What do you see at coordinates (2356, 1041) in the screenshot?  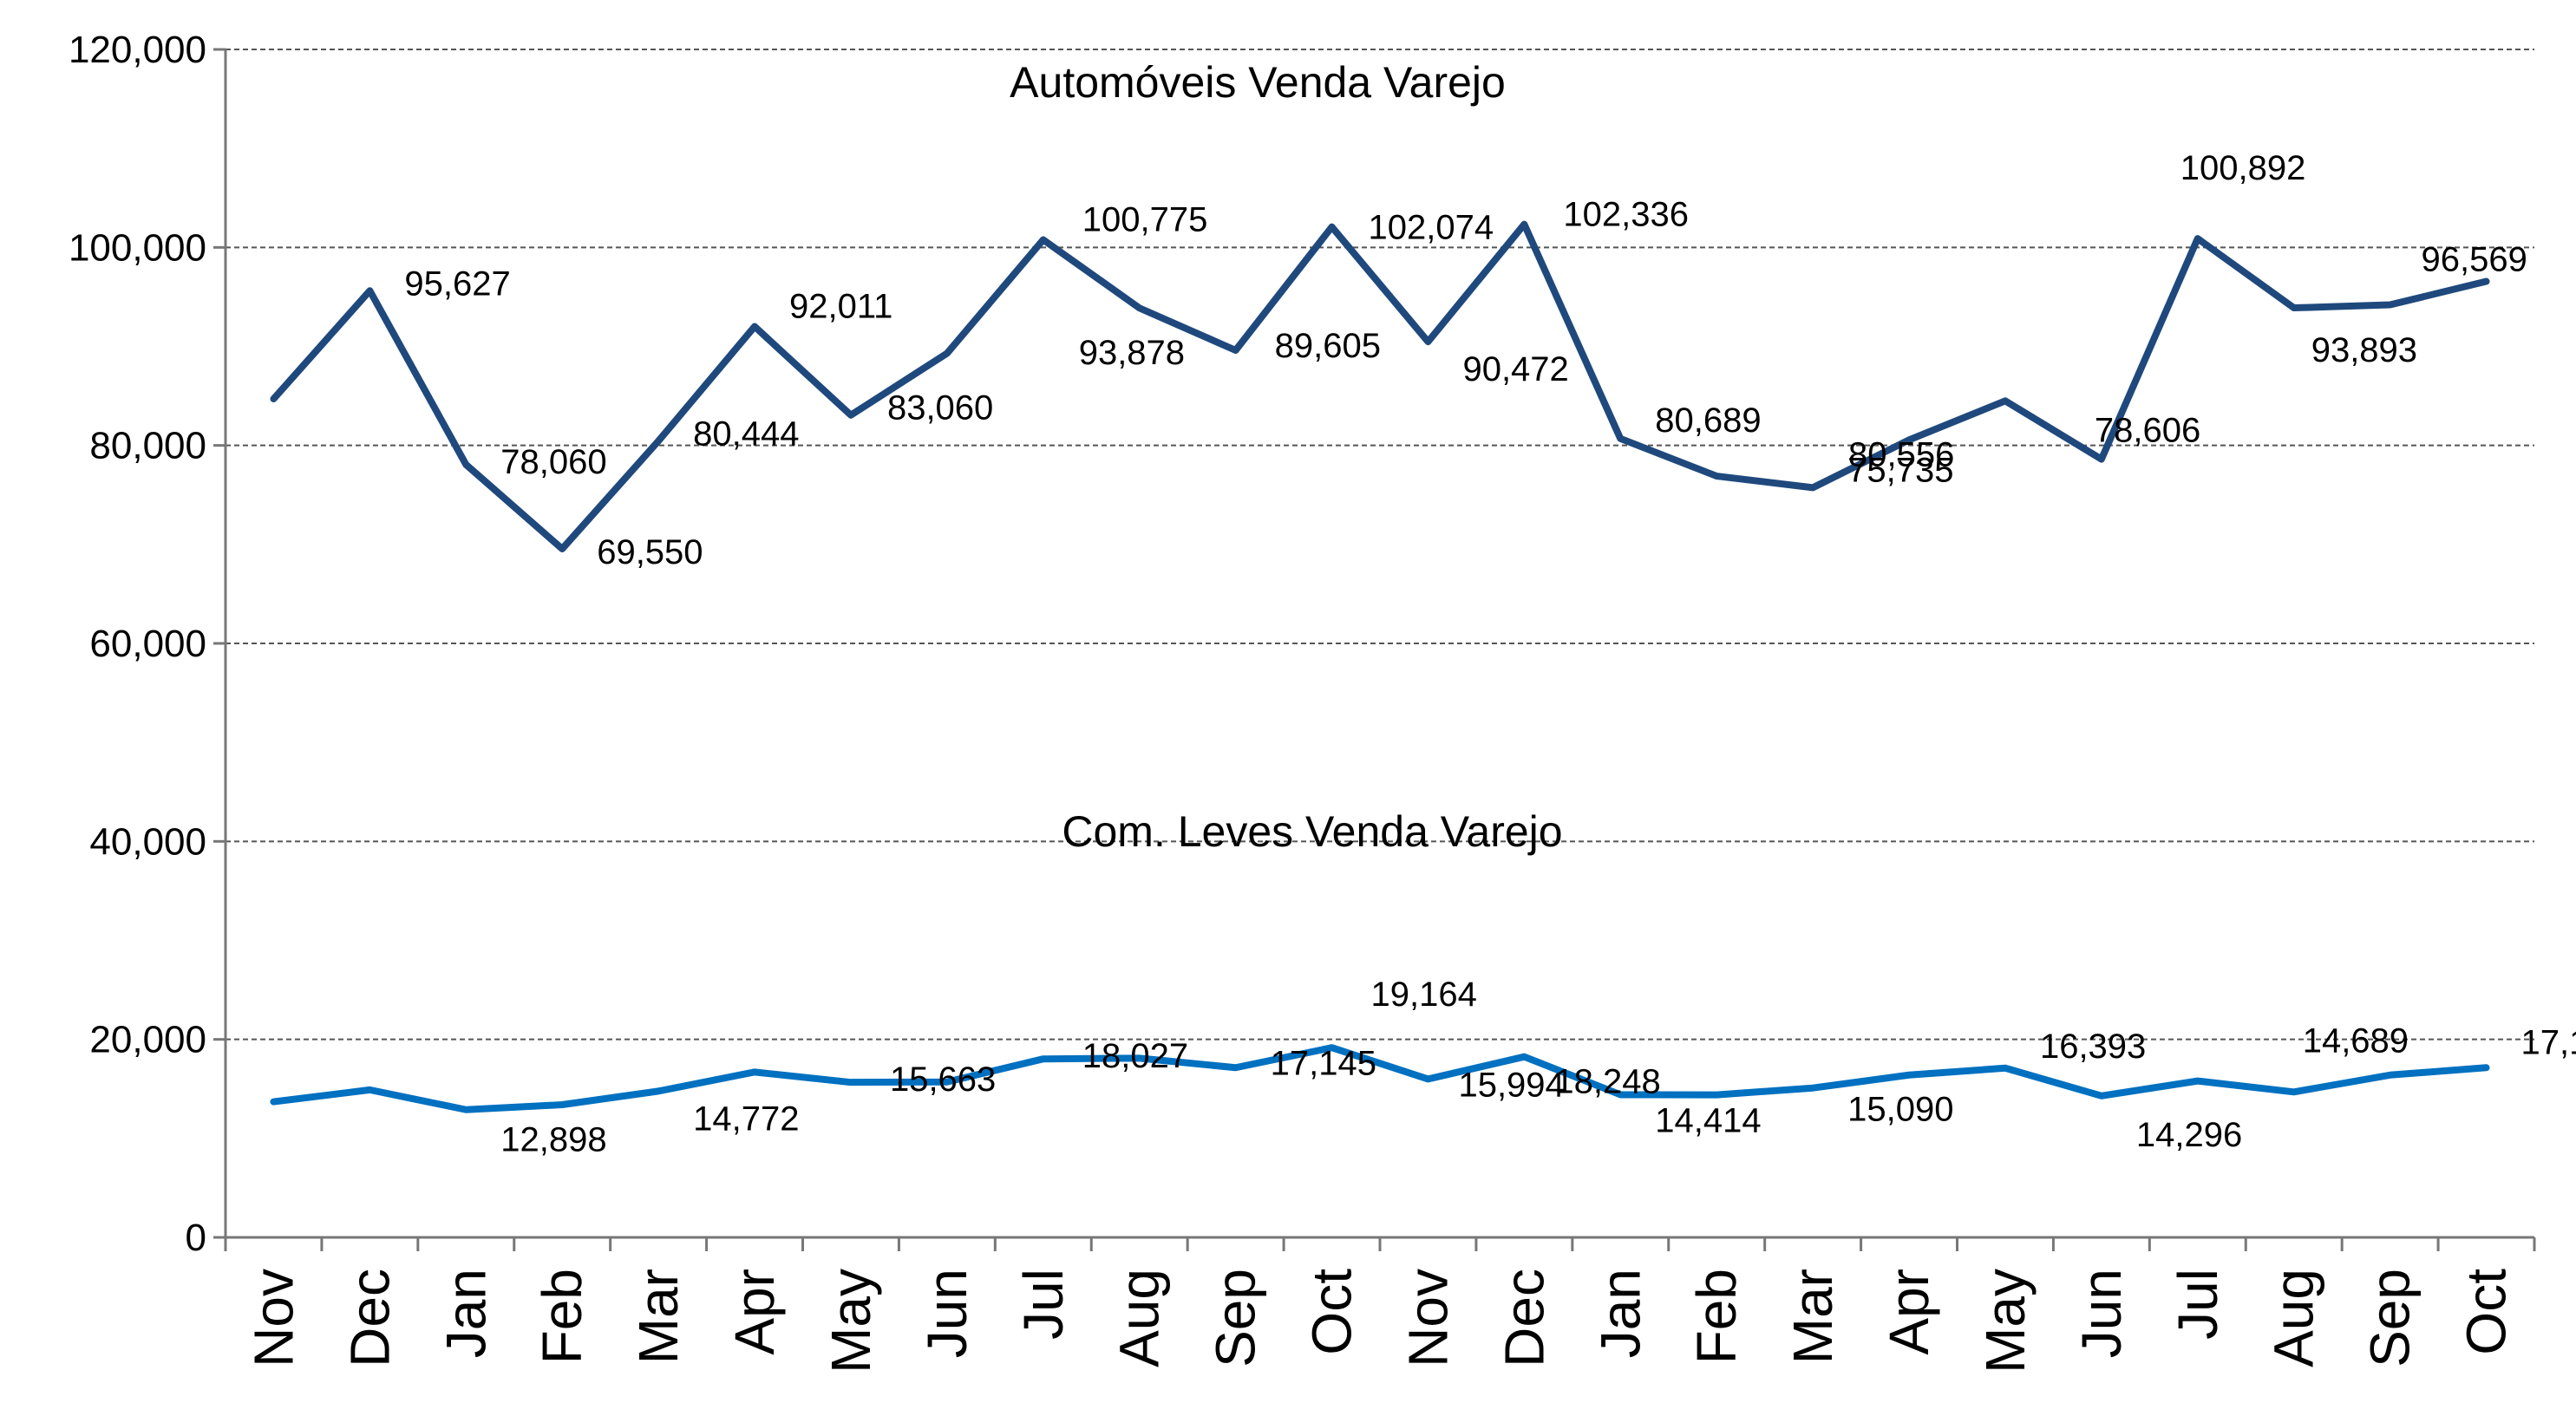 I see `data-label: 14,689` at bounding box center [2356, 1041].